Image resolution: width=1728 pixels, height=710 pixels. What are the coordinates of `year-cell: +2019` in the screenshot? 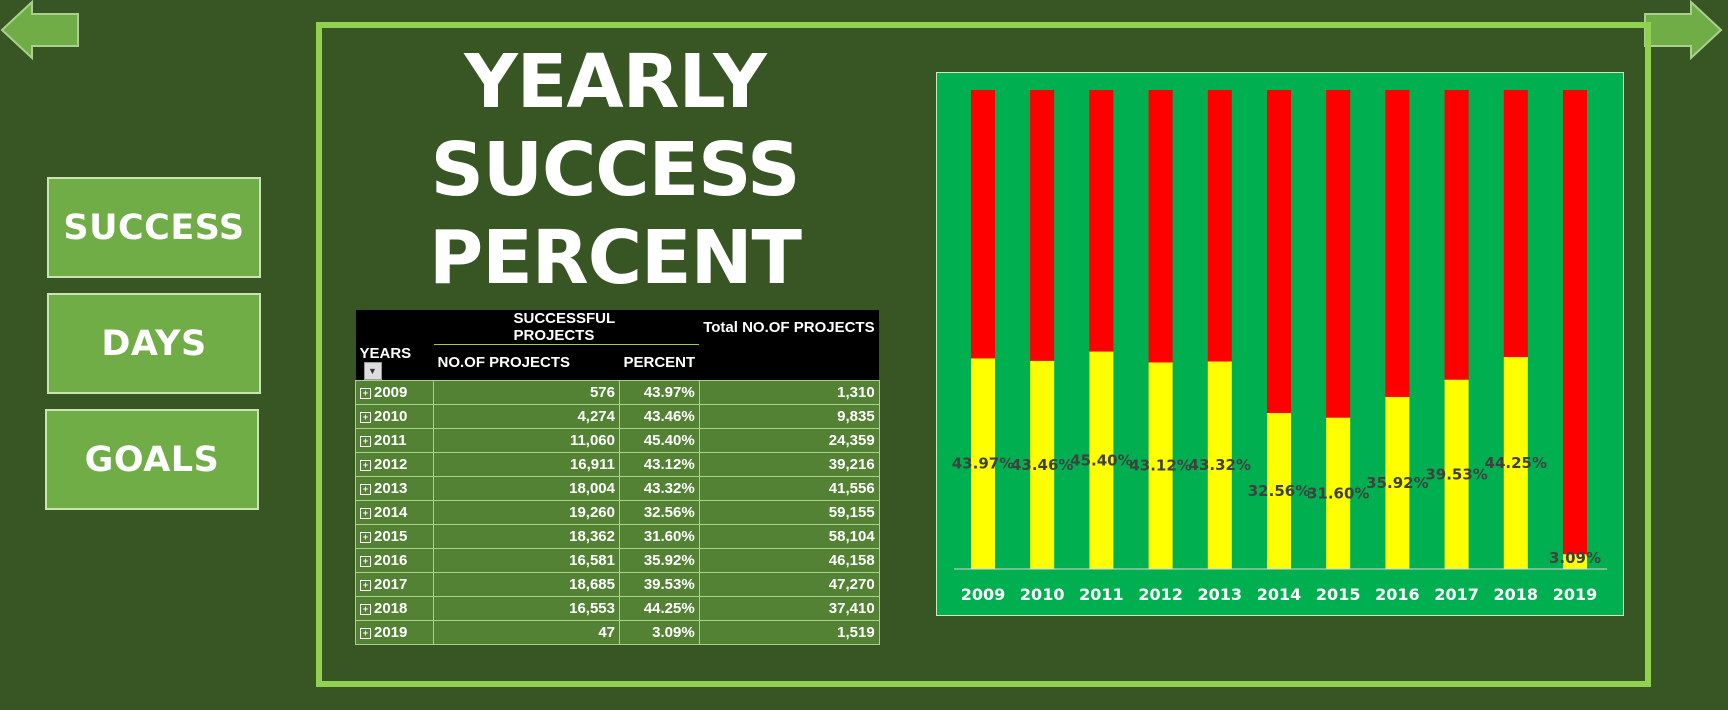 It's located at (394, 632).